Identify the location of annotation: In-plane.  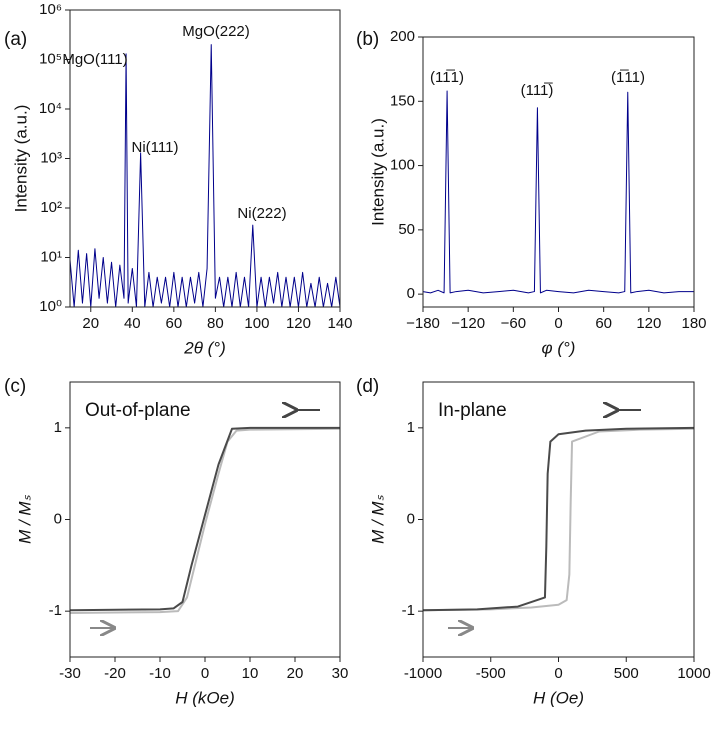
(472, 410).